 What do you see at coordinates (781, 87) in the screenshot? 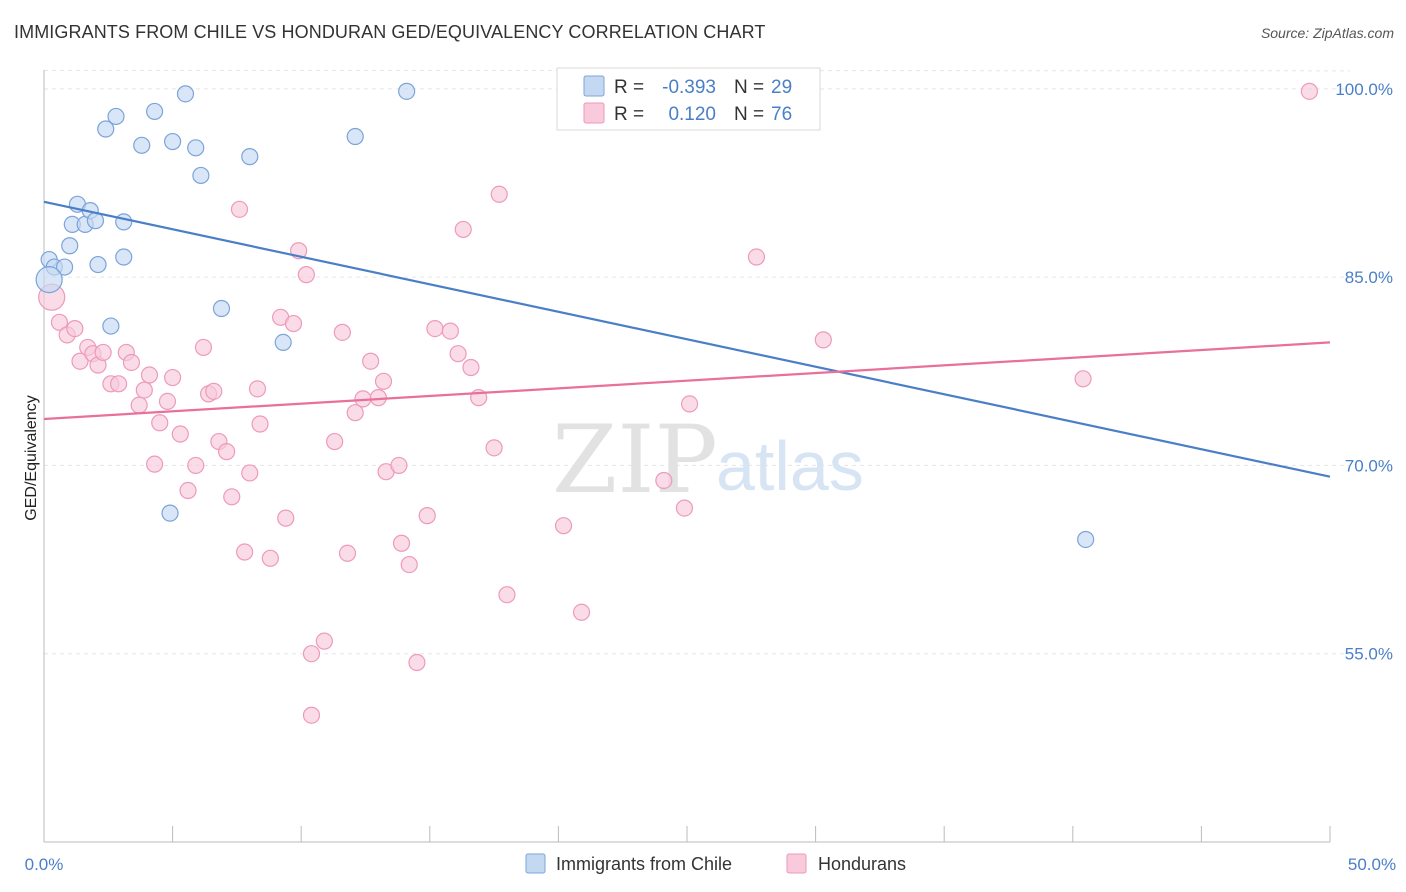
I see `legend-n-value-1: 29` at bounding box center [781, 87].